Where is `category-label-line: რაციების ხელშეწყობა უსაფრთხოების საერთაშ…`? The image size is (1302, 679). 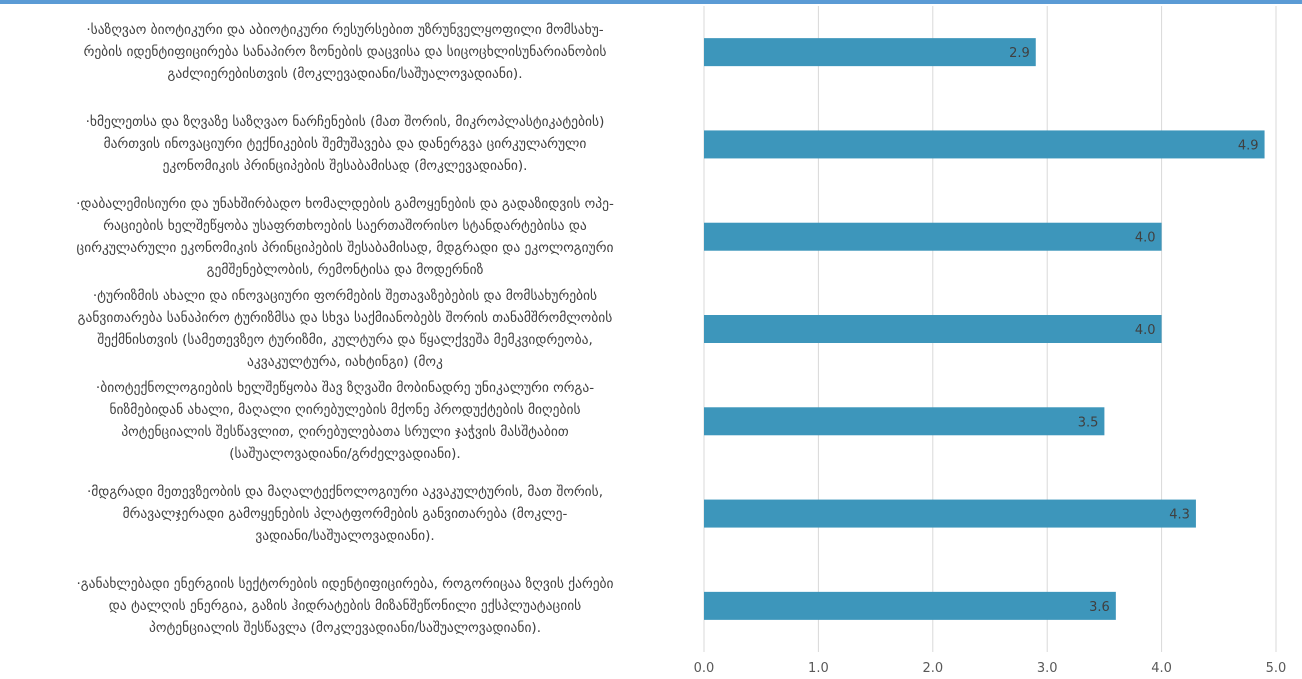 category-label-line: რაციების ხელშეწყობა უსაფრთხოების საერთაშ… is located at coordinates (345, 225).